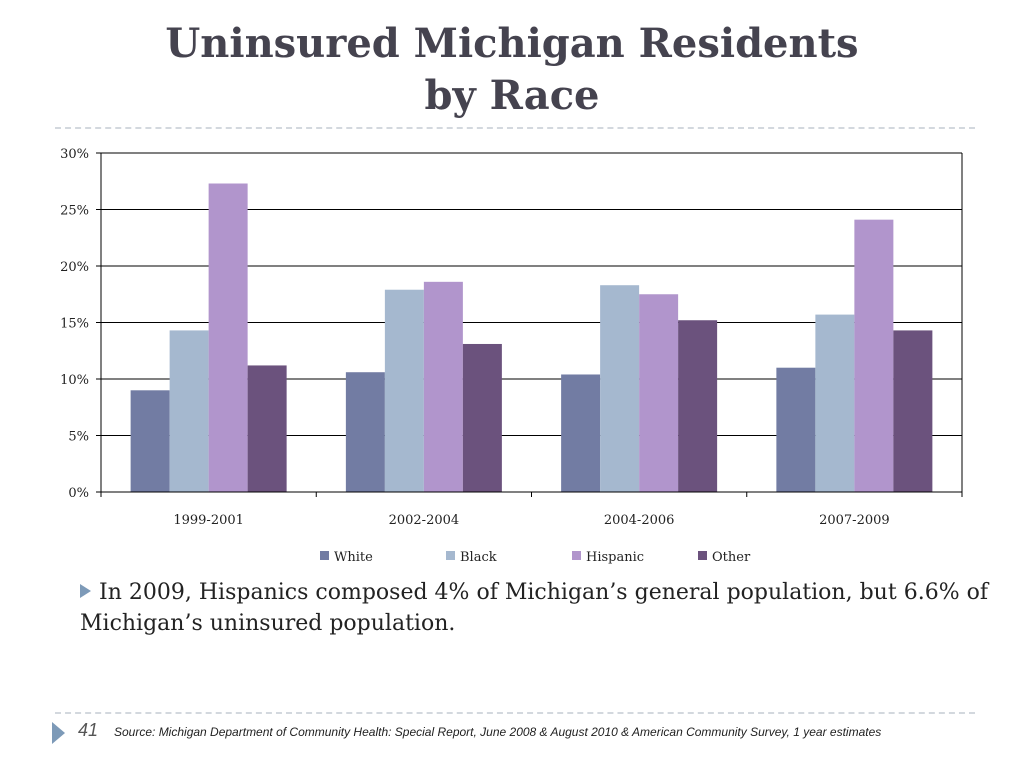  I want to click on legend-swatch-other, so click(702, 555).